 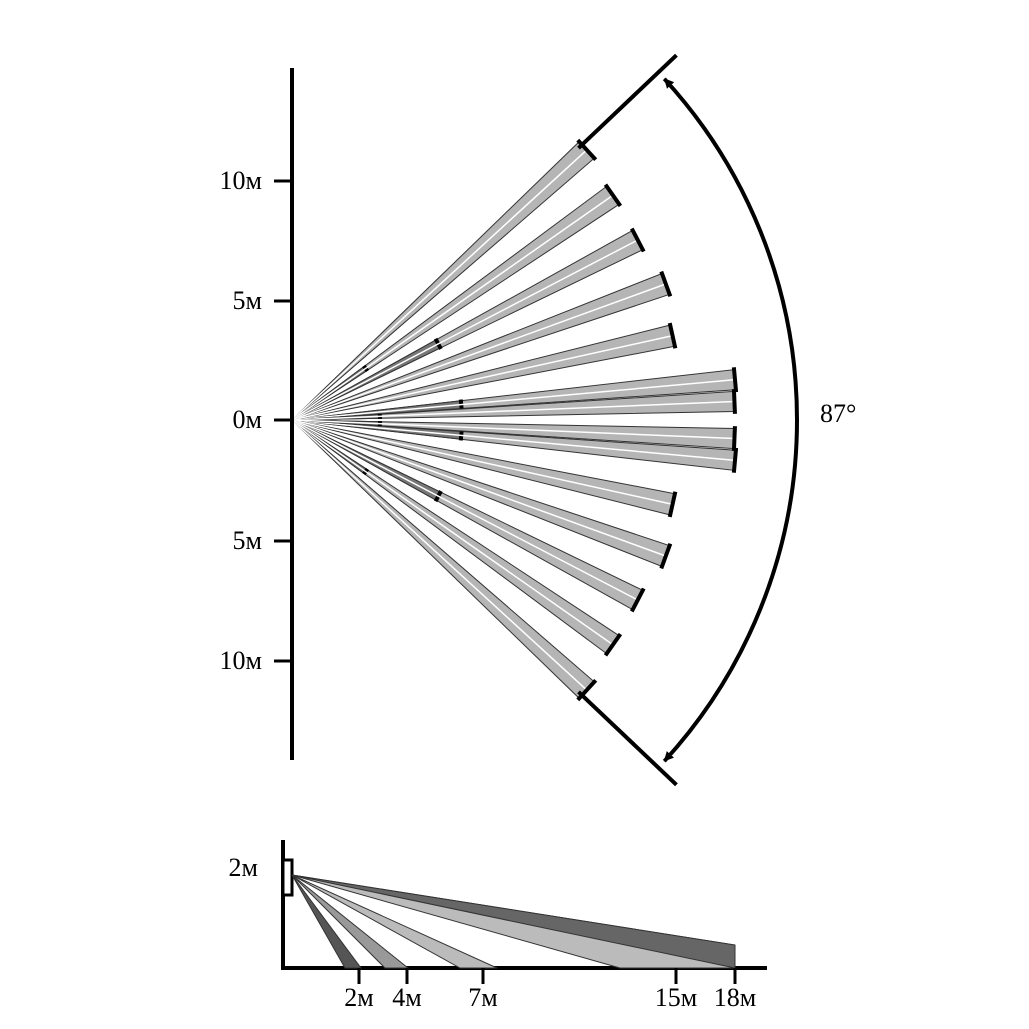 What do you see at coordinates (243, 867) in the screenshot?
I see `height-label: 2м` at bounding box center [243, 867].